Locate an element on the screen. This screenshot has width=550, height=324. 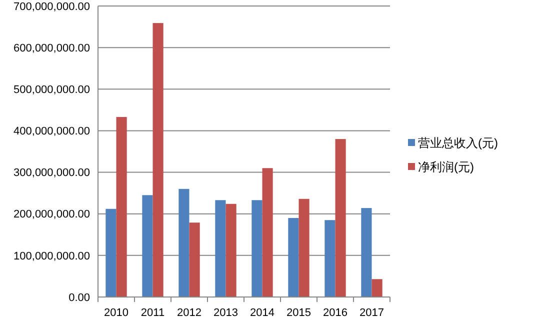
y-tick-label: 100,000,000.00 is located at coordinates (52, 256).